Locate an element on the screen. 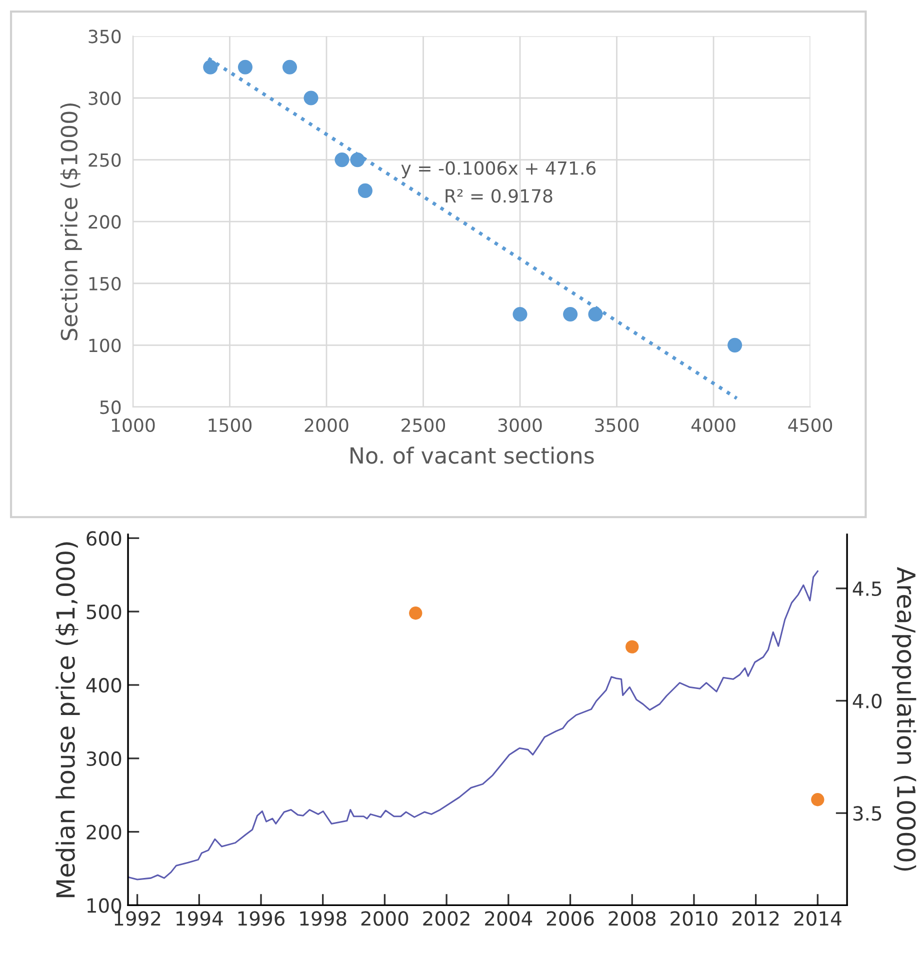  y2-tick-label: 3.5 is located at coordinates (867, 813).